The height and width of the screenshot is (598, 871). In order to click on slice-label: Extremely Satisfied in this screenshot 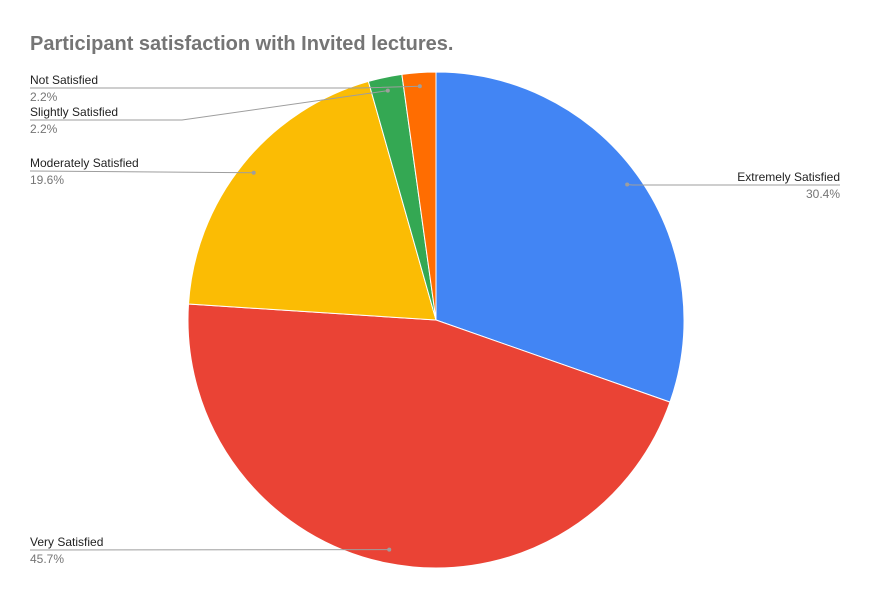, I will do `click(788, 177)`.